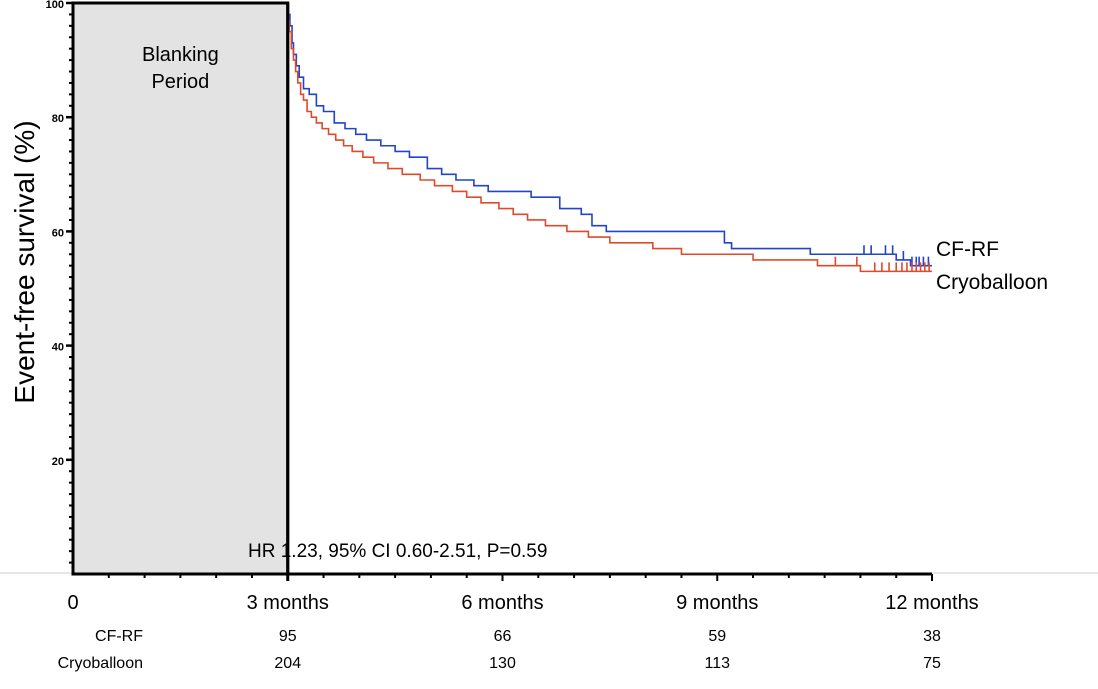 This screenshot has height=689, width=1098. Describe the element at coordinates (397, 551) in the screenshot. I see `hazard-ratio-annotation: HR 1.23, 95% CI 0.60-2.51, P=0.59` at that location.